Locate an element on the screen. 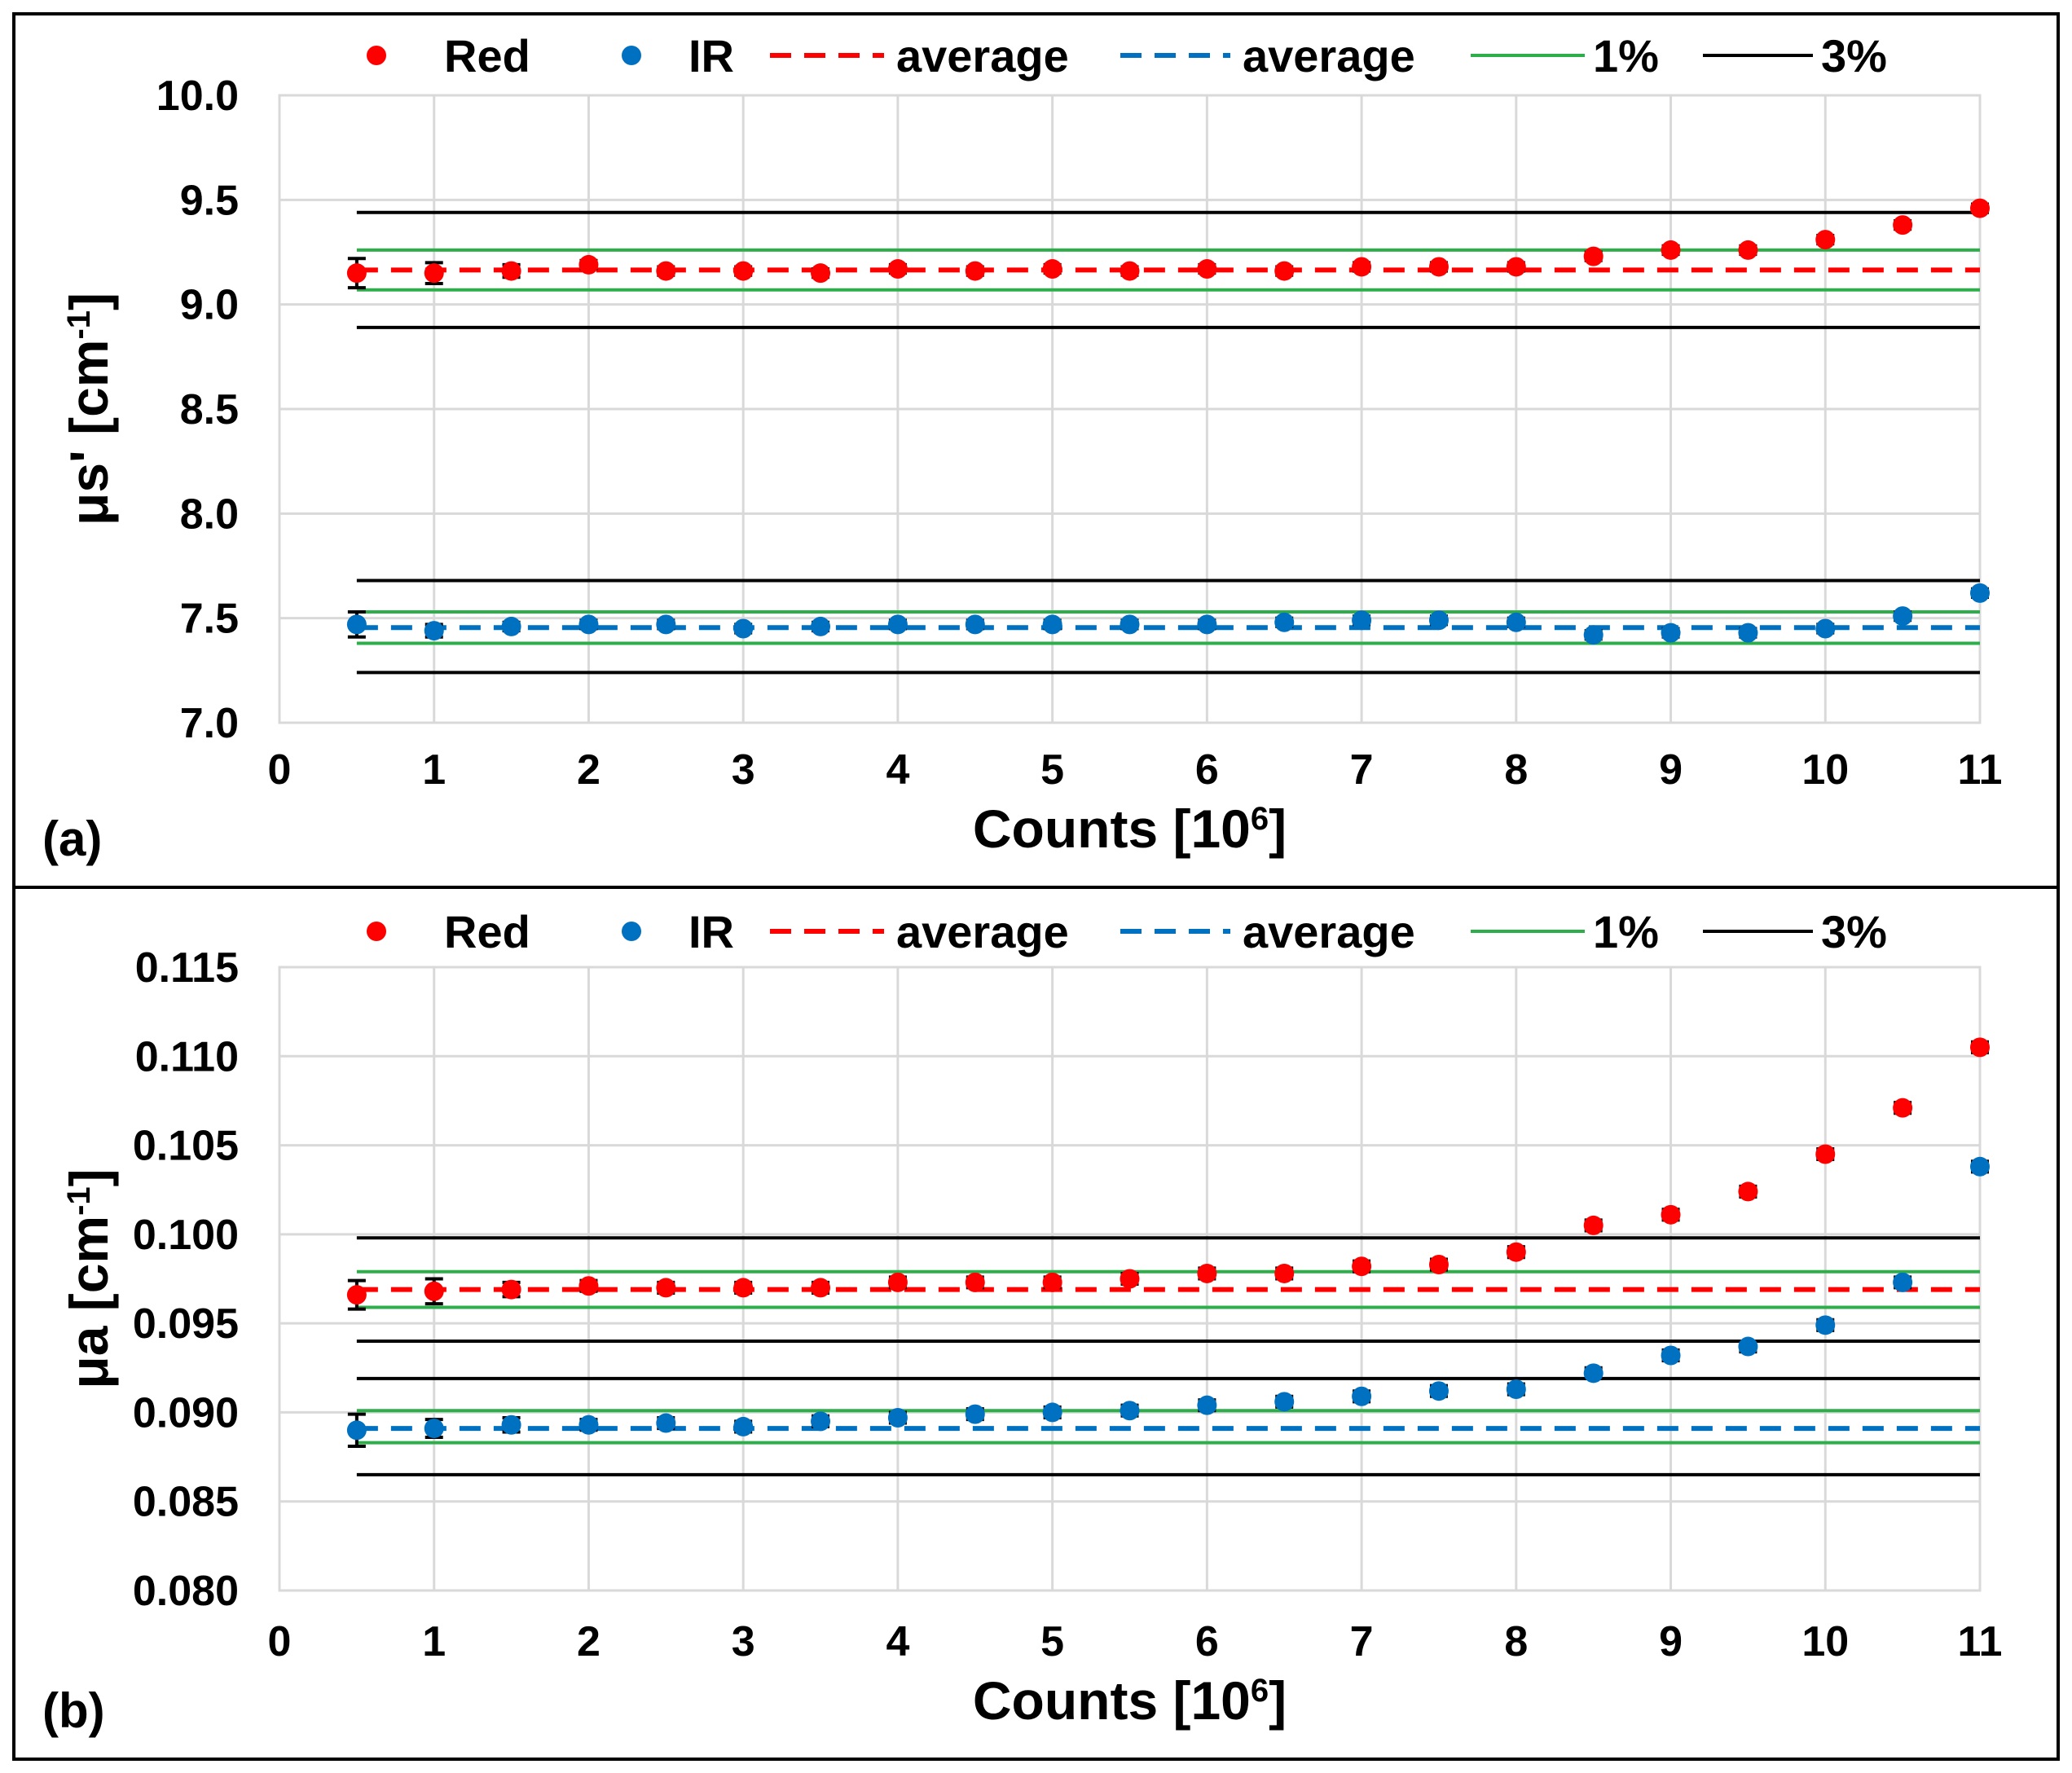  y-tick-label: 0.100 is located at coordinates (186, 1235).